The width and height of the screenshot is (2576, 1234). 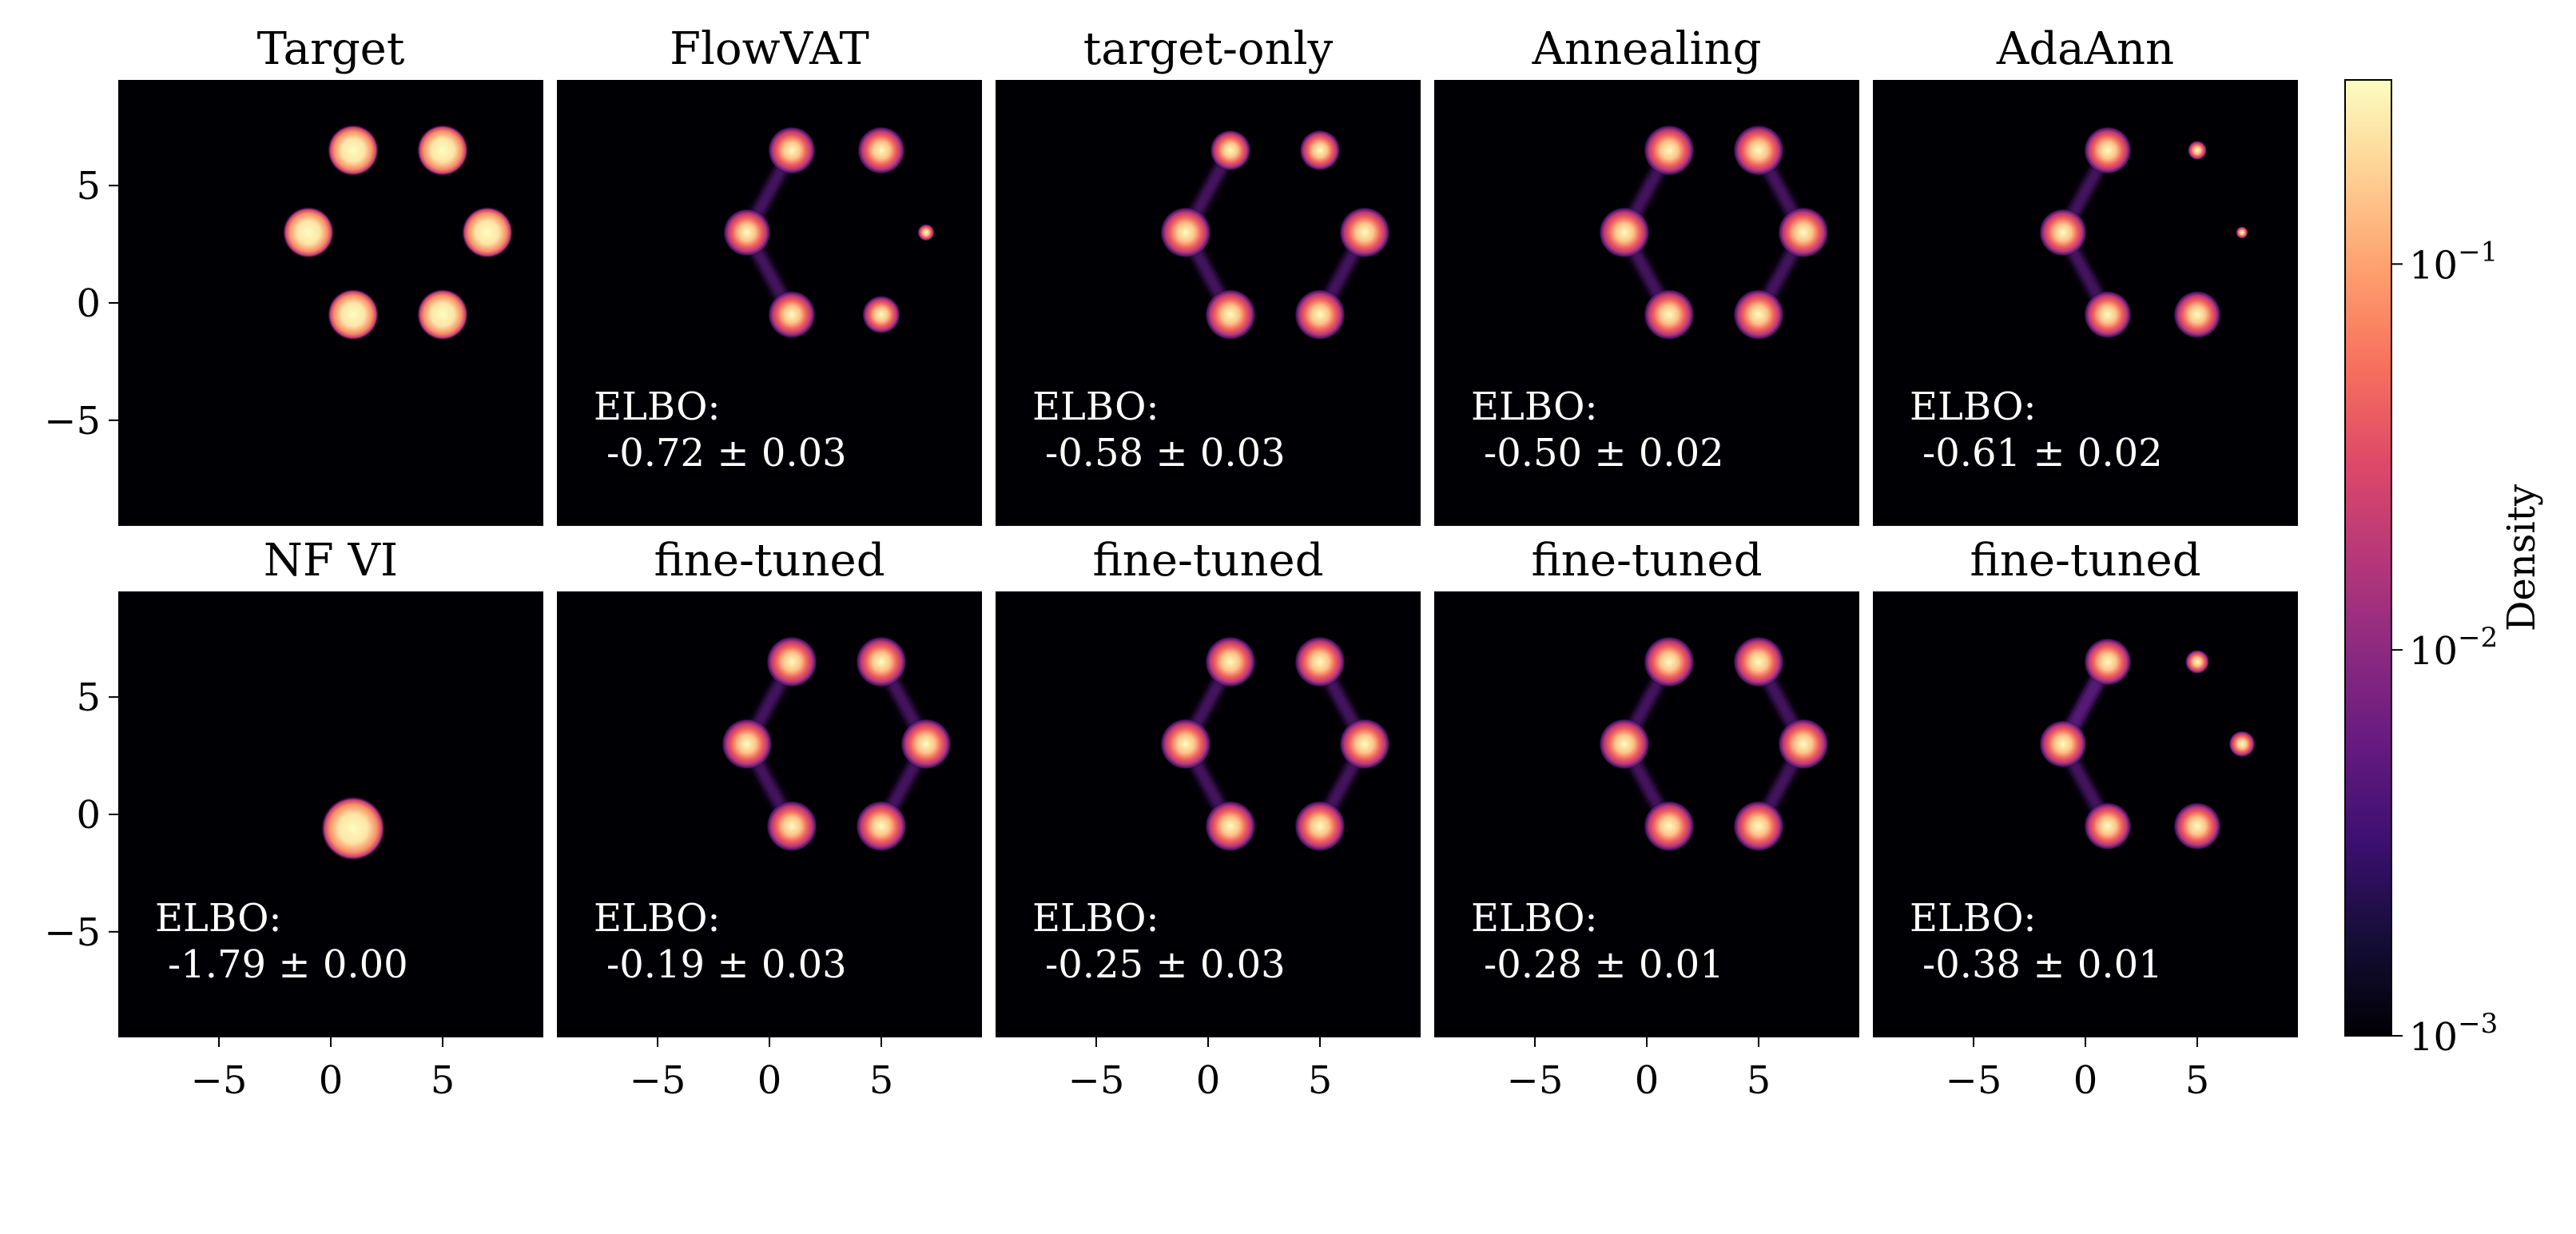 What do you see at coordinates (1165, 453) in the screenshot?
I see `elbo-value: -0.58 ± 0.03` at bounding box center [1165, 453].